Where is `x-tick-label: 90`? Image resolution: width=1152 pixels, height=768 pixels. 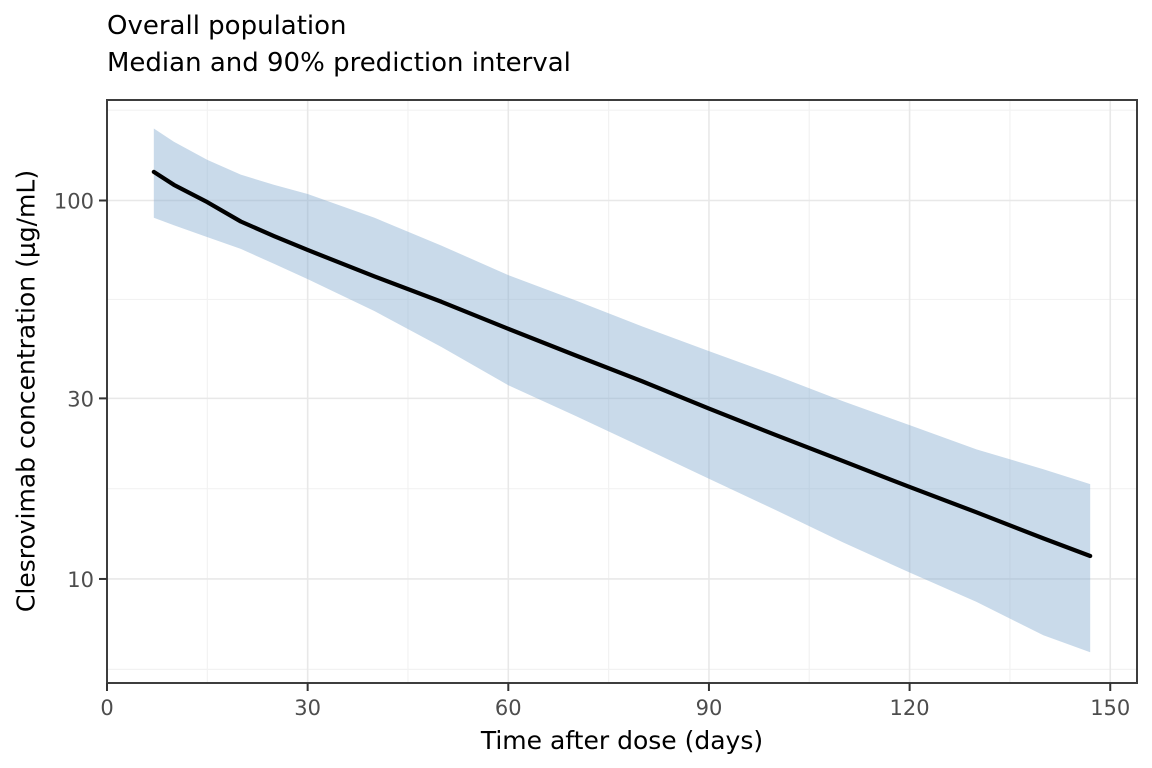
x-tick-label: 90 is located at coordinates (709, 708).